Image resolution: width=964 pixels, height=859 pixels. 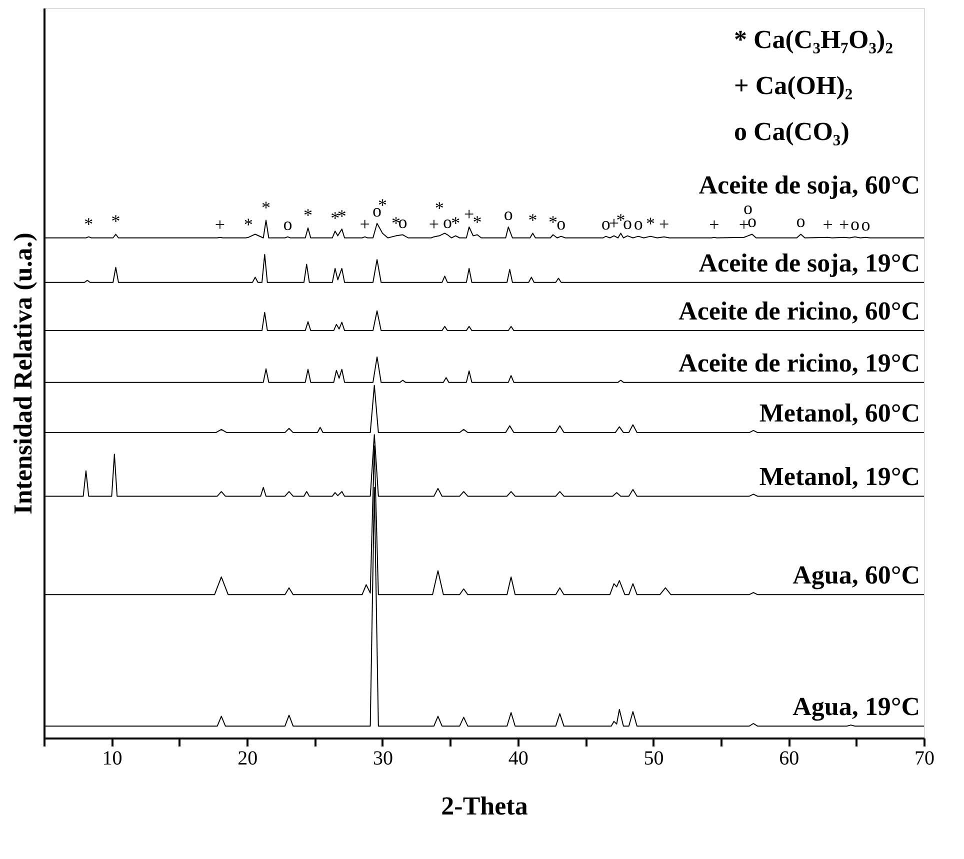 I want to click on x-tick-label: 30, so click(x=382, y=759).